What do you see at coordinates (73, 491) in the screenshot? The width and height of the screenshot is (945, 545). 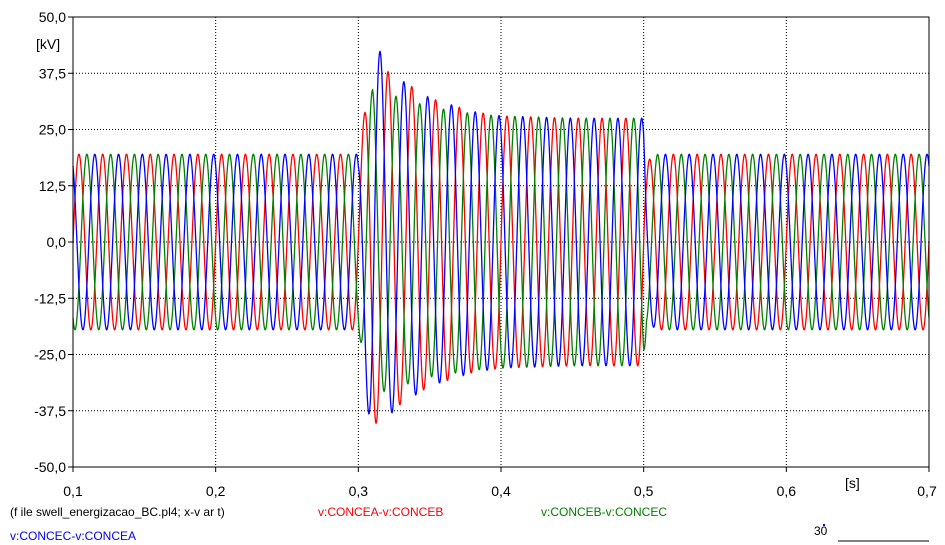 I see `x-tick-label: 0,1` at bounding box center [73, 491].